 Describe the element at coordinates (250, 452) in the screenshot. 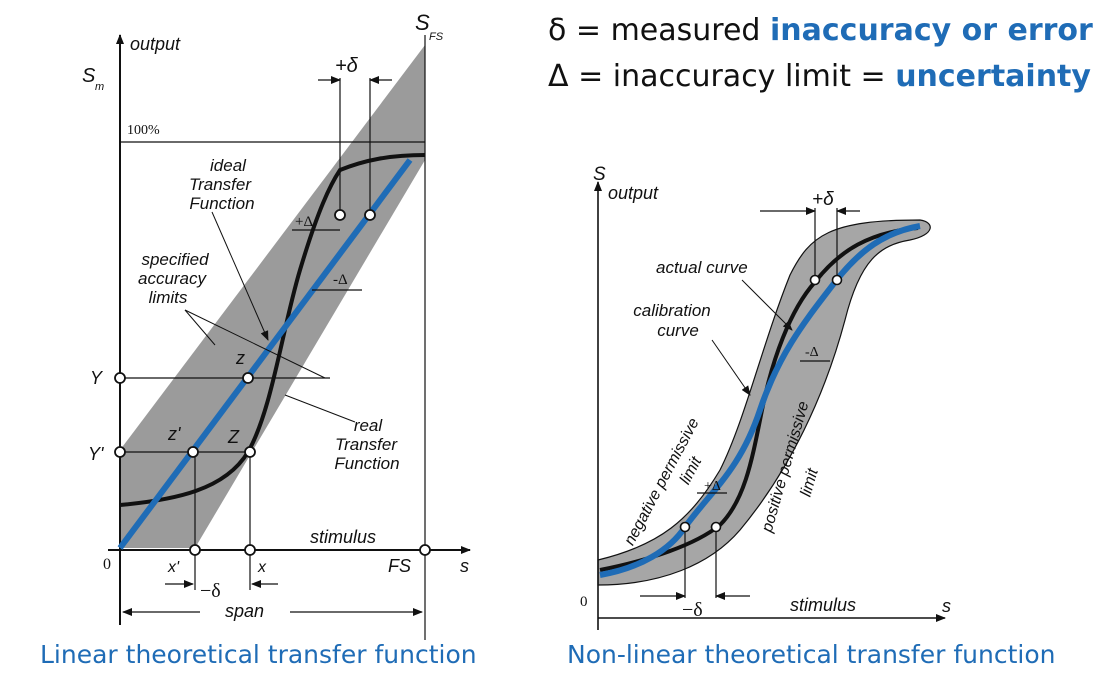

I see `Z-point` at that location.